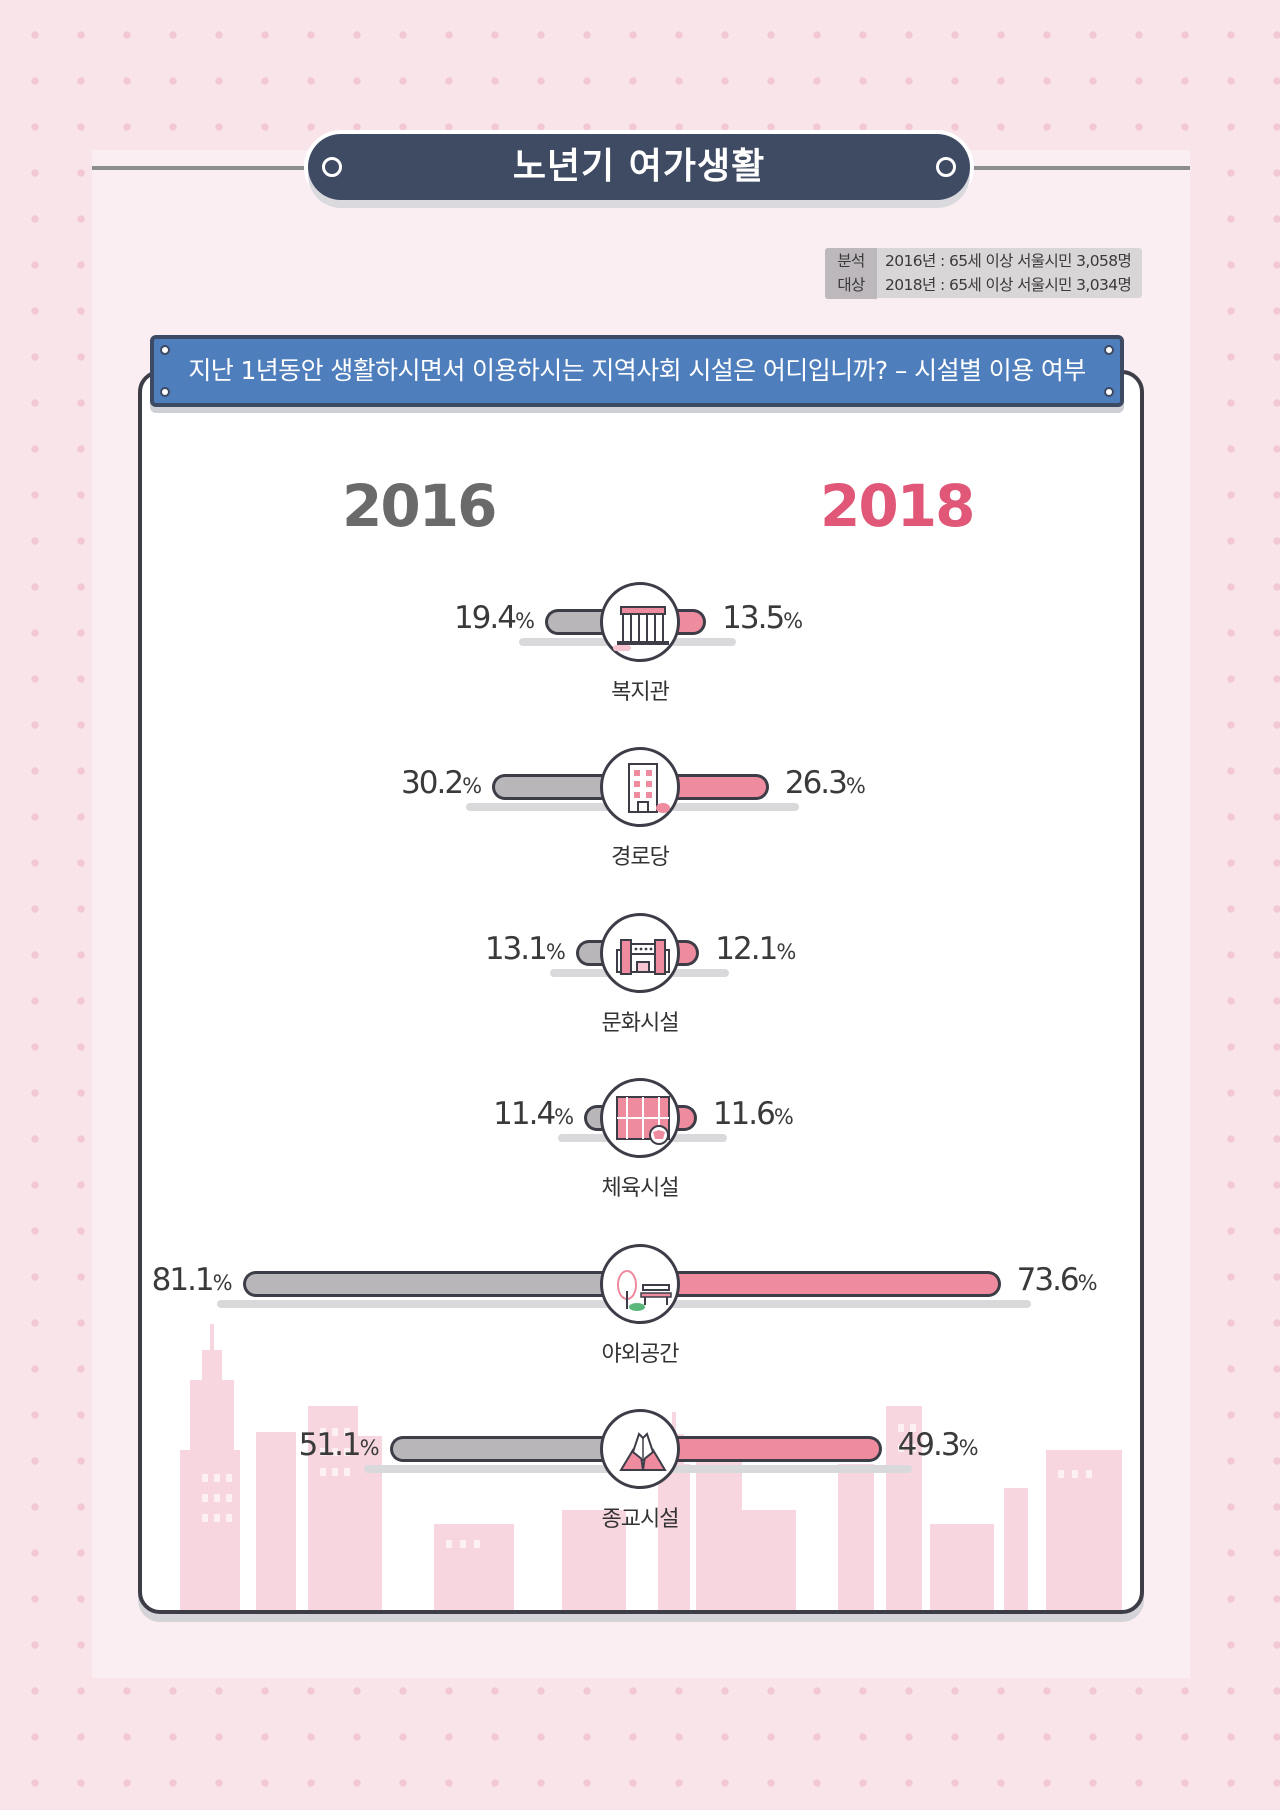 The image size is (1280, 1810). Describe the element at coordinates (640, 857) in the screenshot. I see `facility-label-2: 경로당` at that location.